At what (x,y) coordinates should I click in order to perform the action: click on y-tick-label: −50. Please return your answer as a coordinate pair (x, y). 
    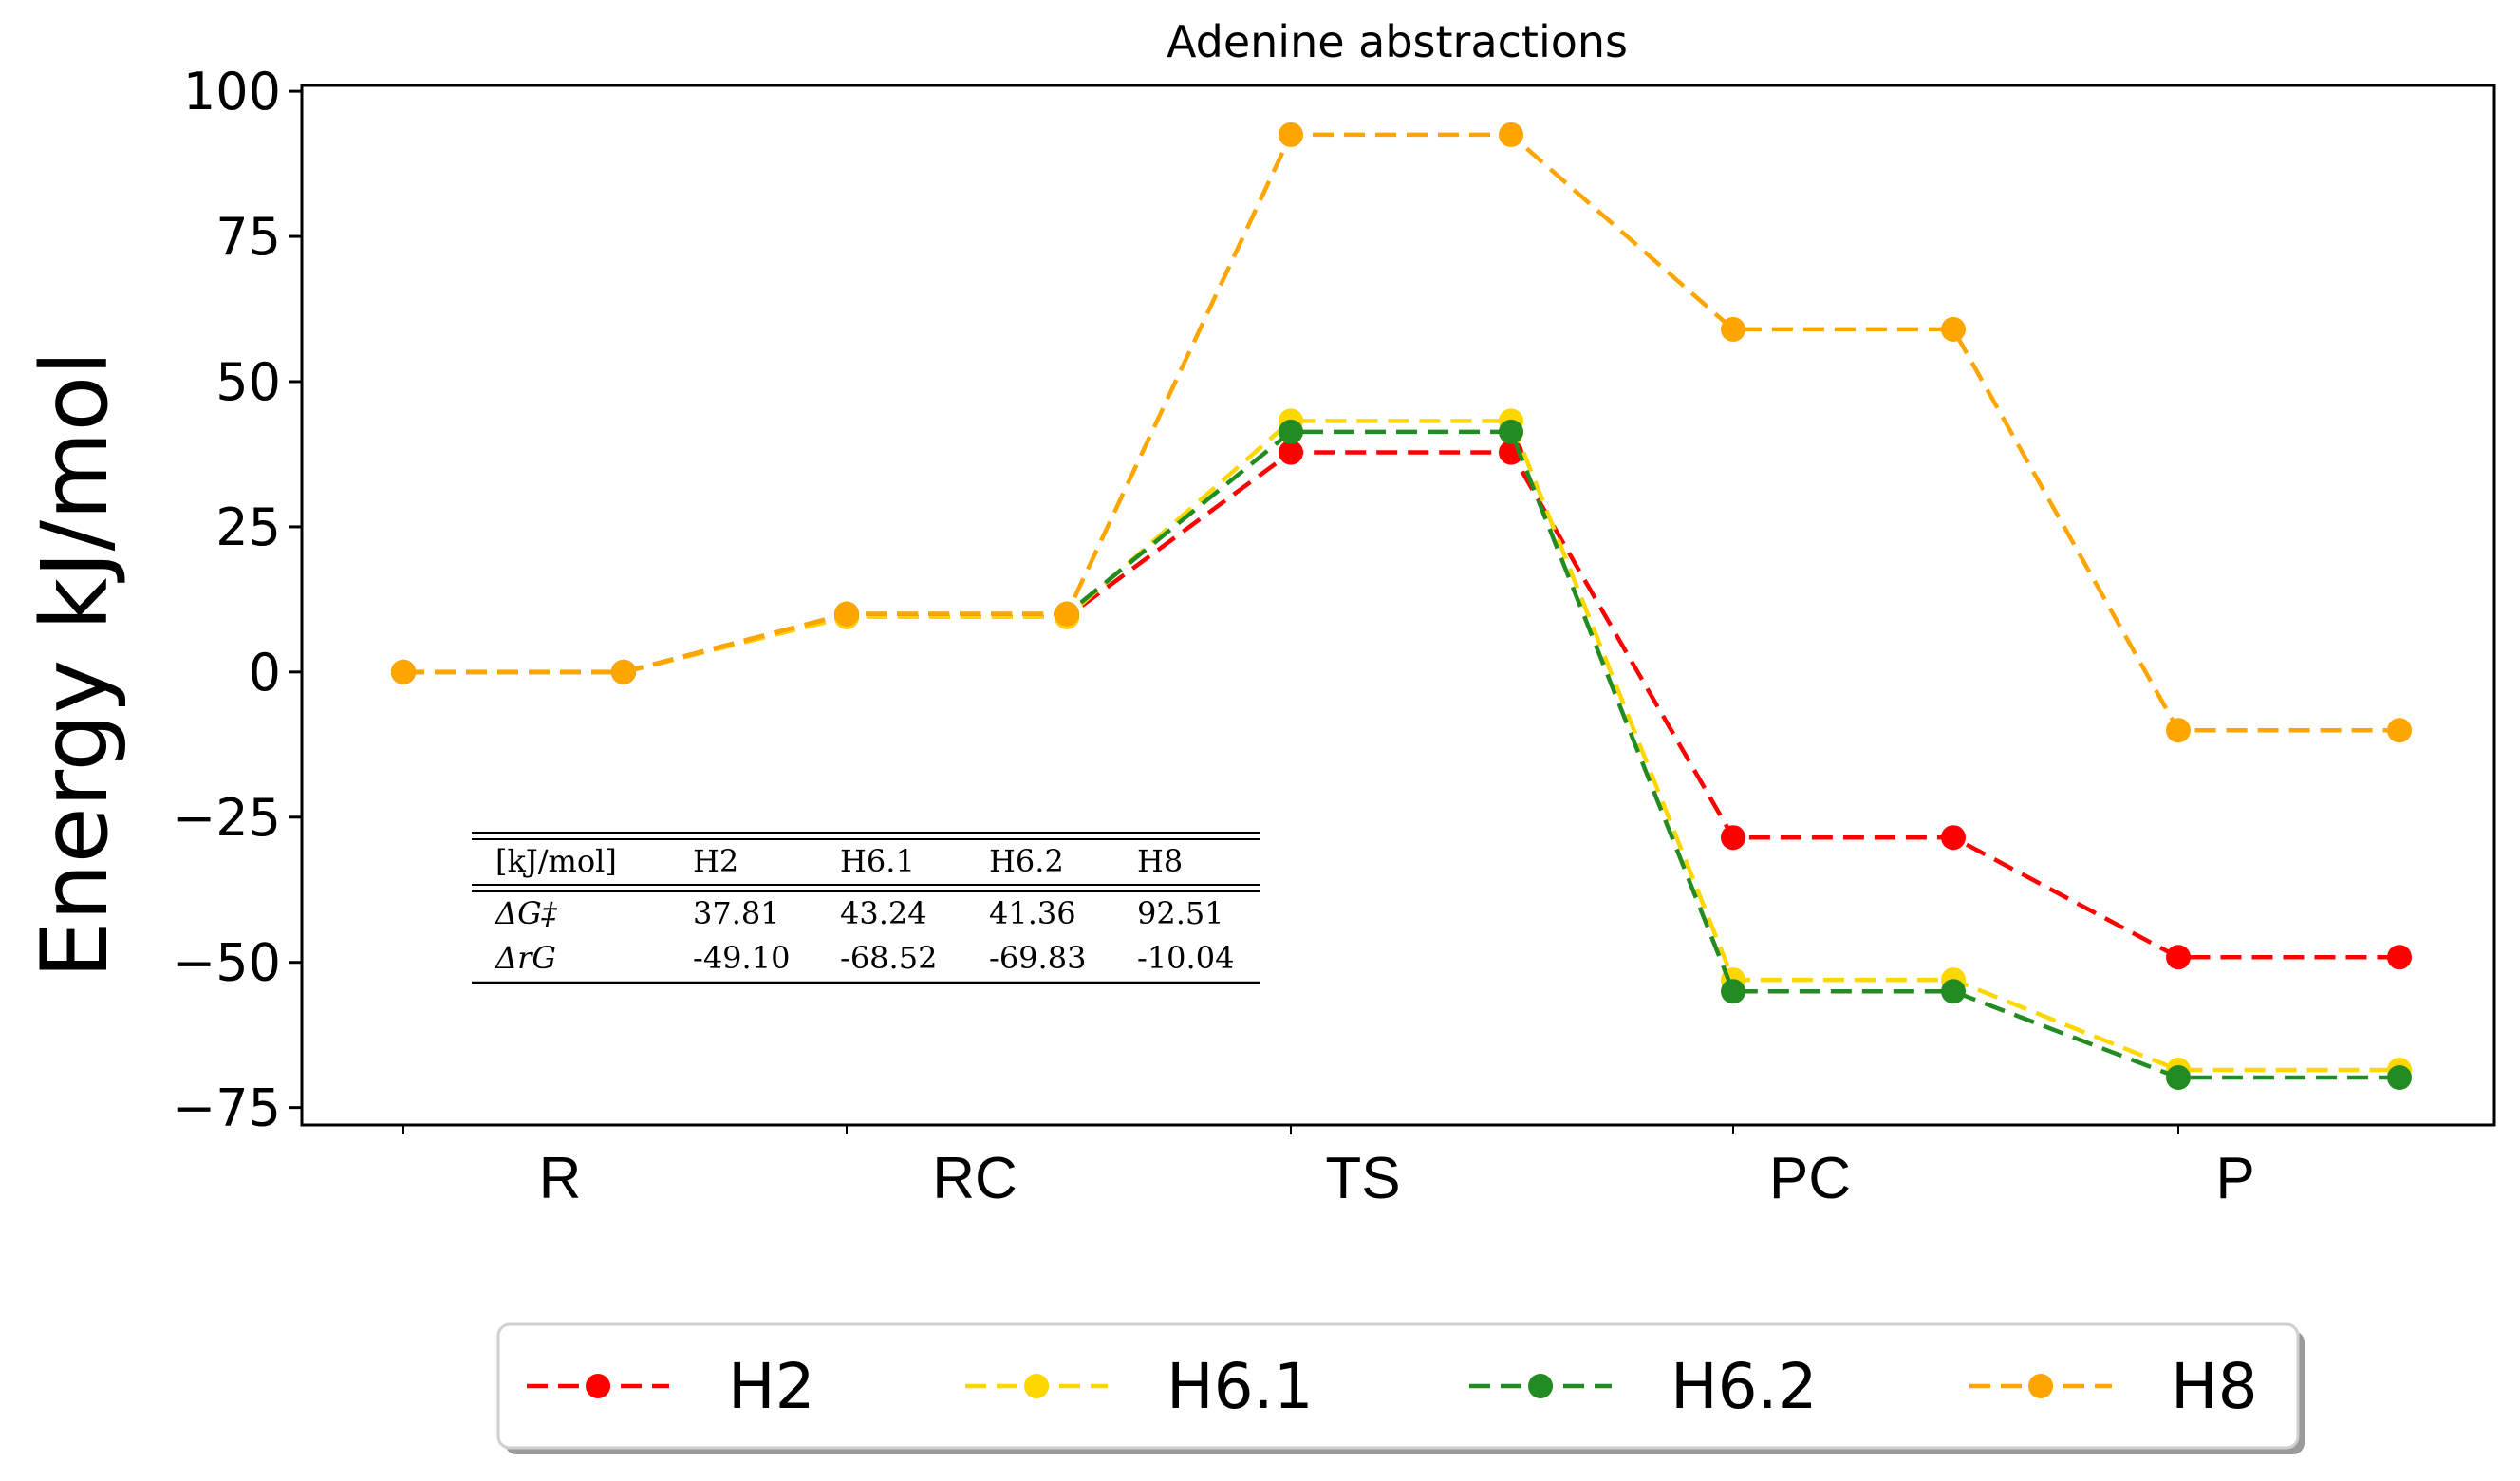
    Looking at the image, I should click on (227, 963).